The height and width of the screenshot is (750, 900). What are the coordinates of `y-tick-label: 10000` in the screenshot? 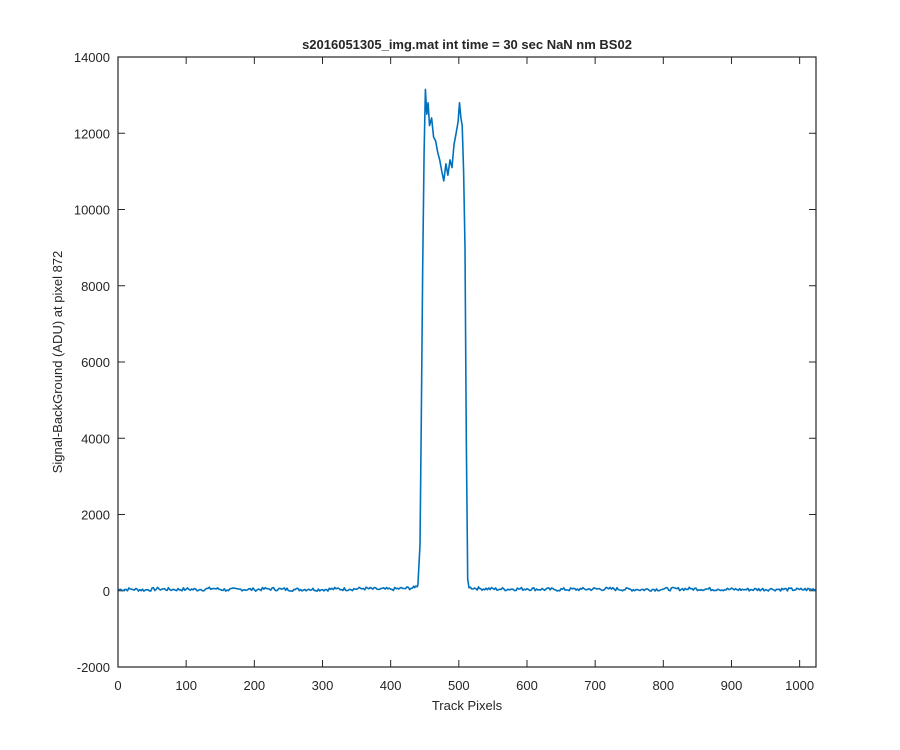 It's located at (92, 210).